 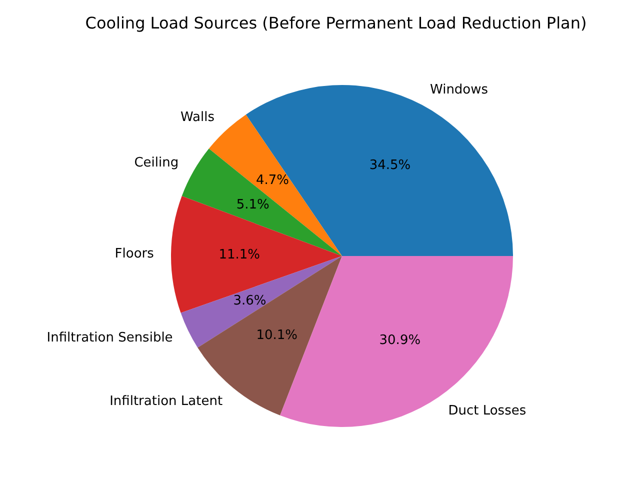 What do you see at coordinates (239, 255) in the screenshot?
I see `data-label: 11.1%` at bounding box center [239, 255].